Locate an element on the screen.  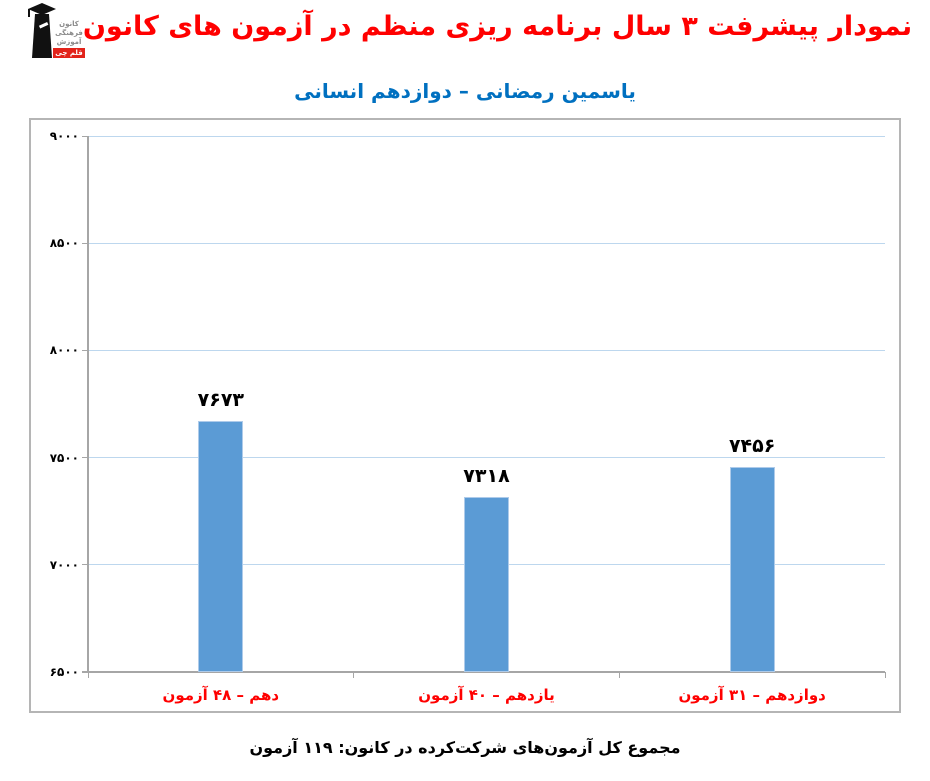
y-axis-tick-label: ۷۰۰۰ is located at coordinates (64, 564).